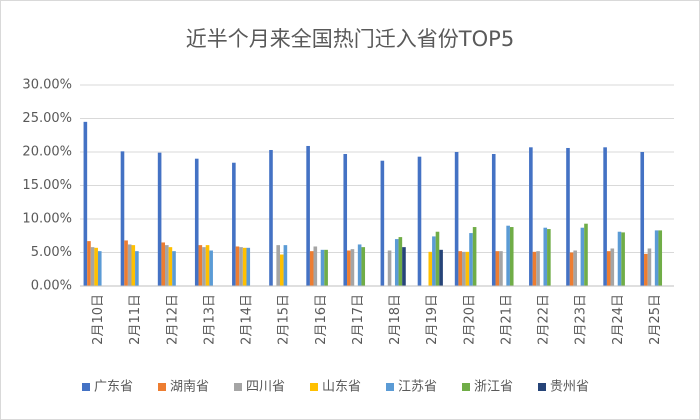 The height and width of the screenshot is (420, 700). What do you see at coordinates (47, 185) in the screenshot?
I see `y-tick-label: 15.00%` at bounding box center [47, 185].